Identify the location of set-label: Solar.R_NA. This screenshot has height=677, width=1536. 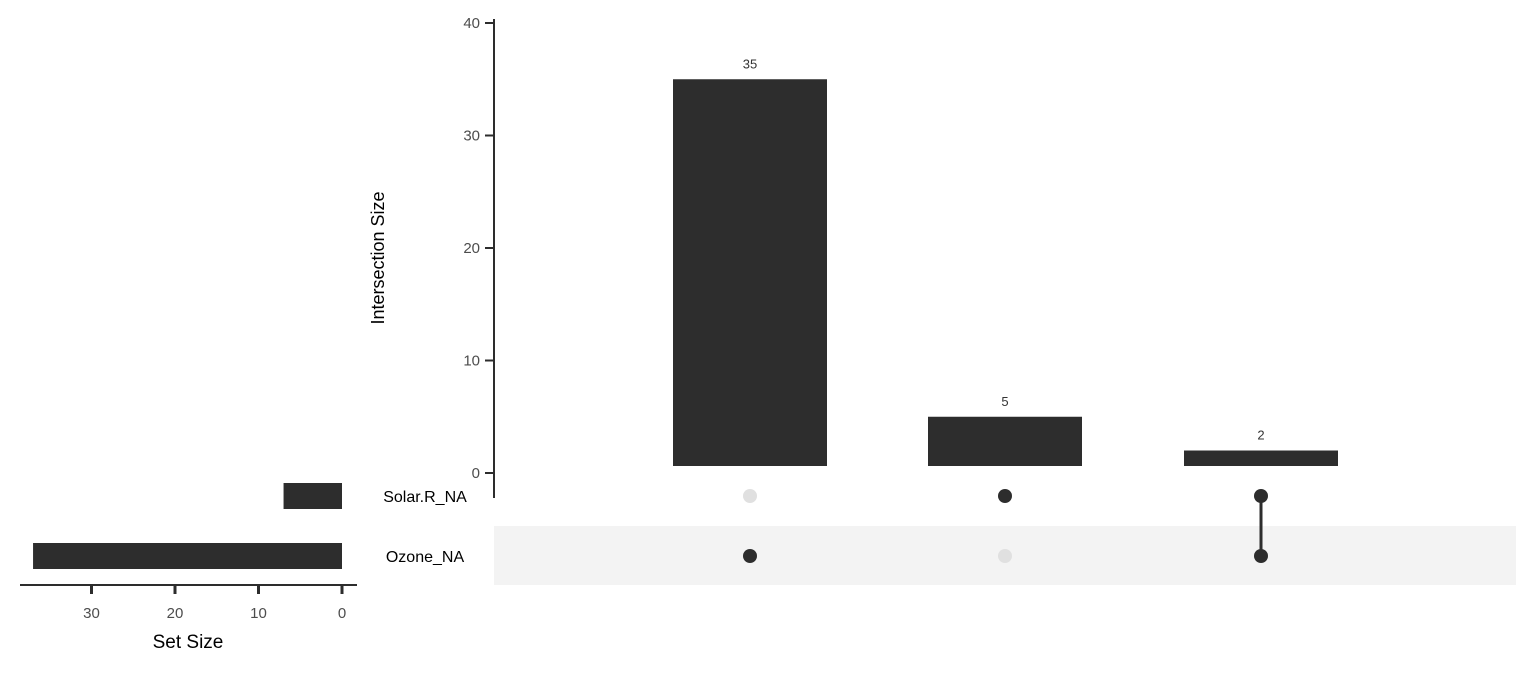
(425, 497).